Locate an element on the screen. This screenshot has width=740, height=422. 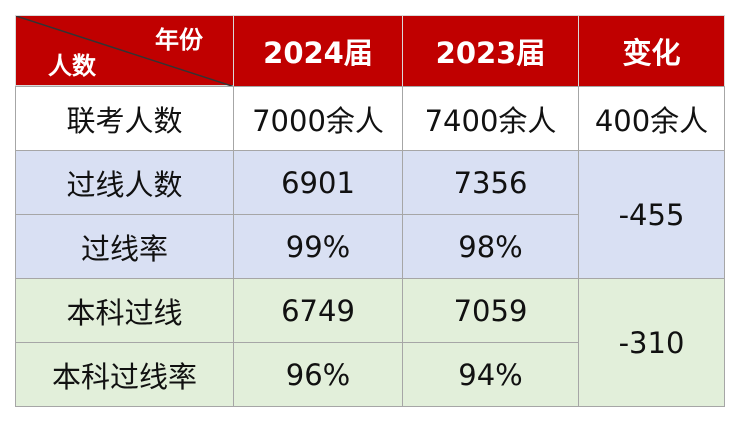
corner-cell: 年份 人数 is located at coordinates (125, 51).